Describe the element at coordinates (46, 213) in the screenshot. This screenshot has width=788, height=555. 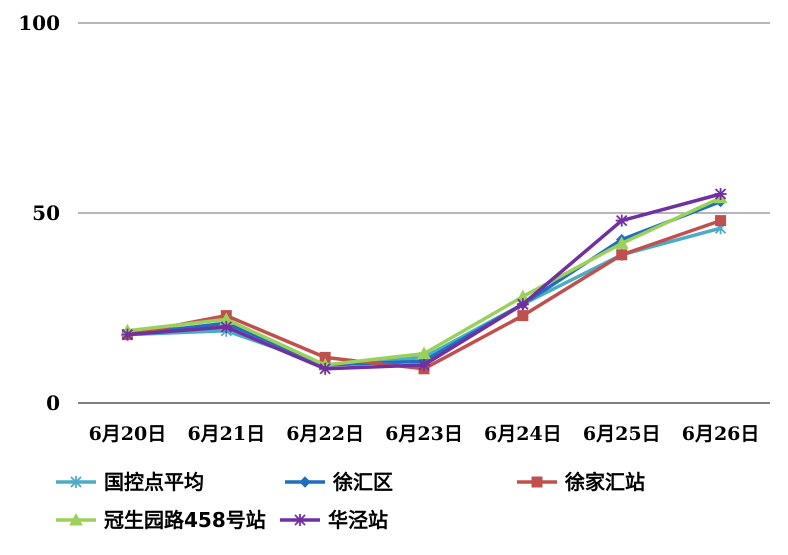
I see `y-tick-label: 50` at that location.